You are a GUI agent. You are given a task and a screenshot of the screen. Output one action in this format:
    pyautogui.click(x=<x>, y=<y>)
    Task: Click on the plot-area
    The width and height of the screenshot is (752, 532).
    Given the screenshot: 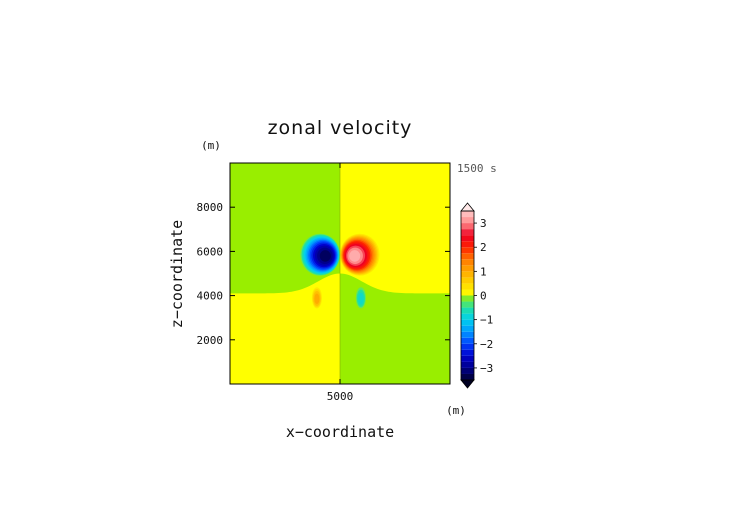 What is the action you would take?
    pyautogui.click(x=340, y=273)
    